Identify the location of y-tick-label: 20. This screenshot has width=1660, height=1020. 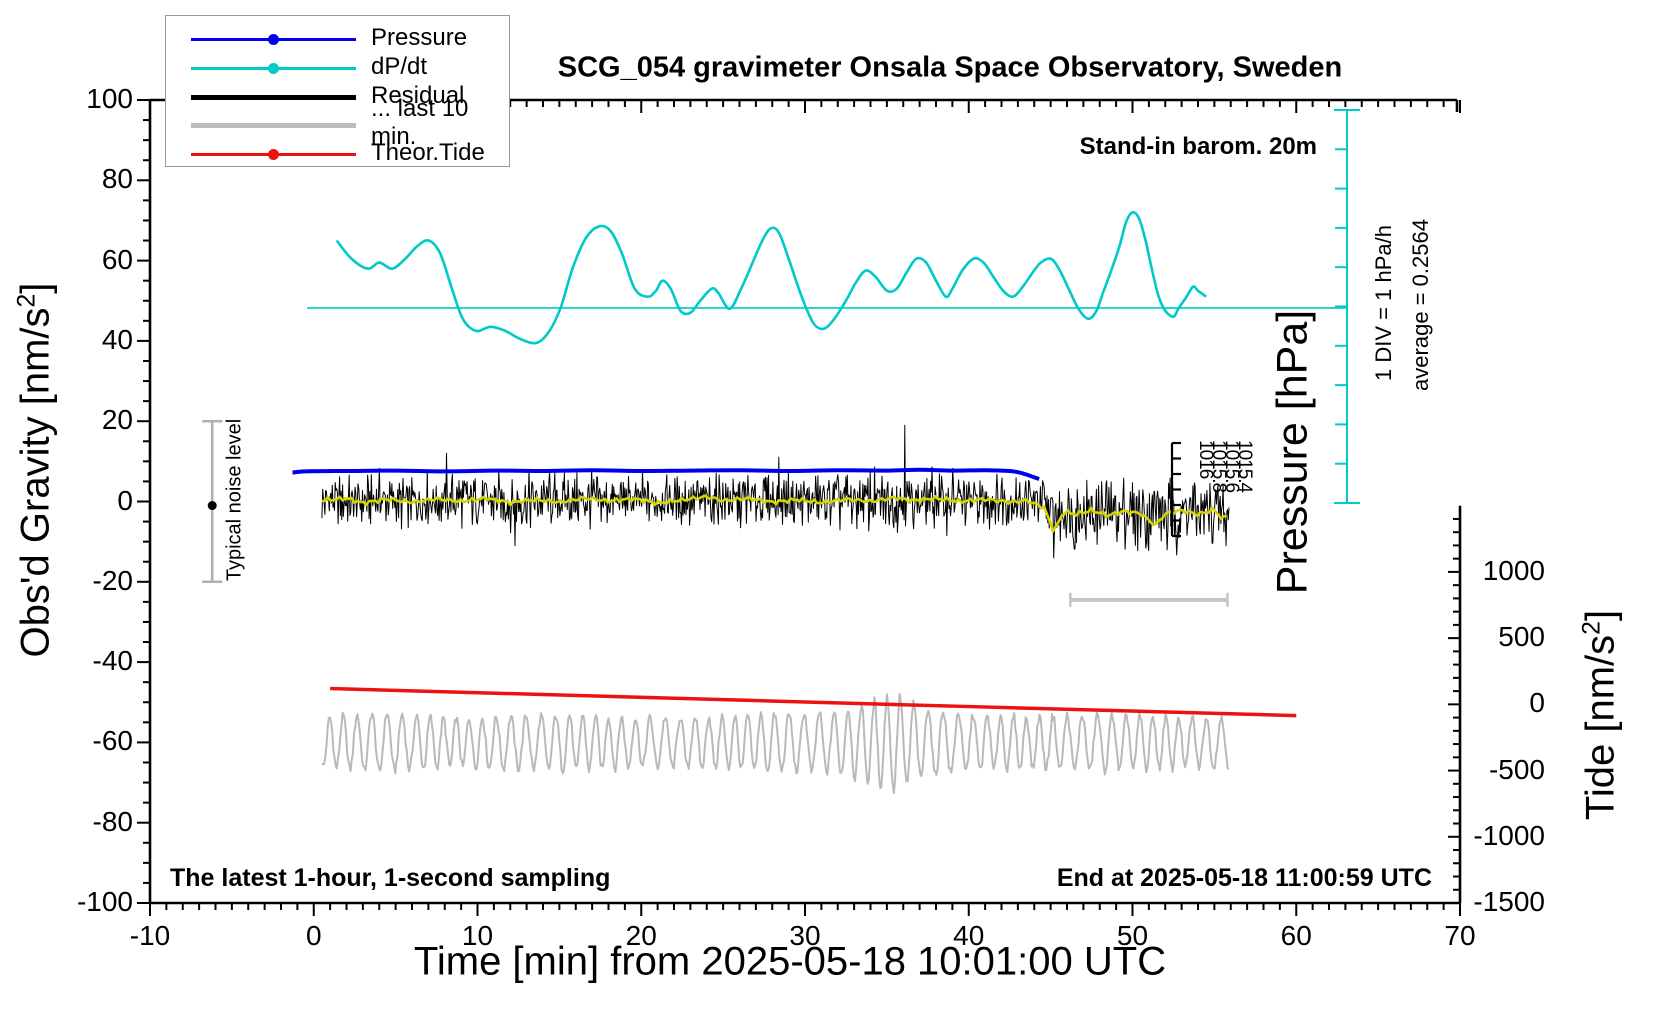
(117, 420).